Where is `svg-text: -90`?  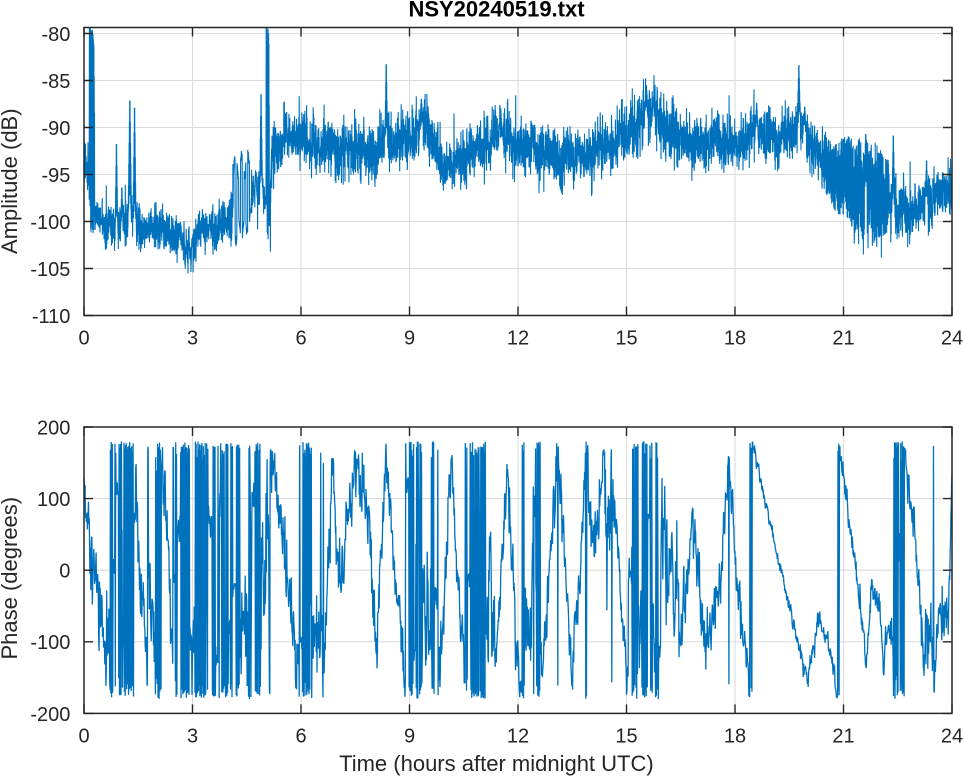 svg-text: -90 is located at coordinates (55, 129).